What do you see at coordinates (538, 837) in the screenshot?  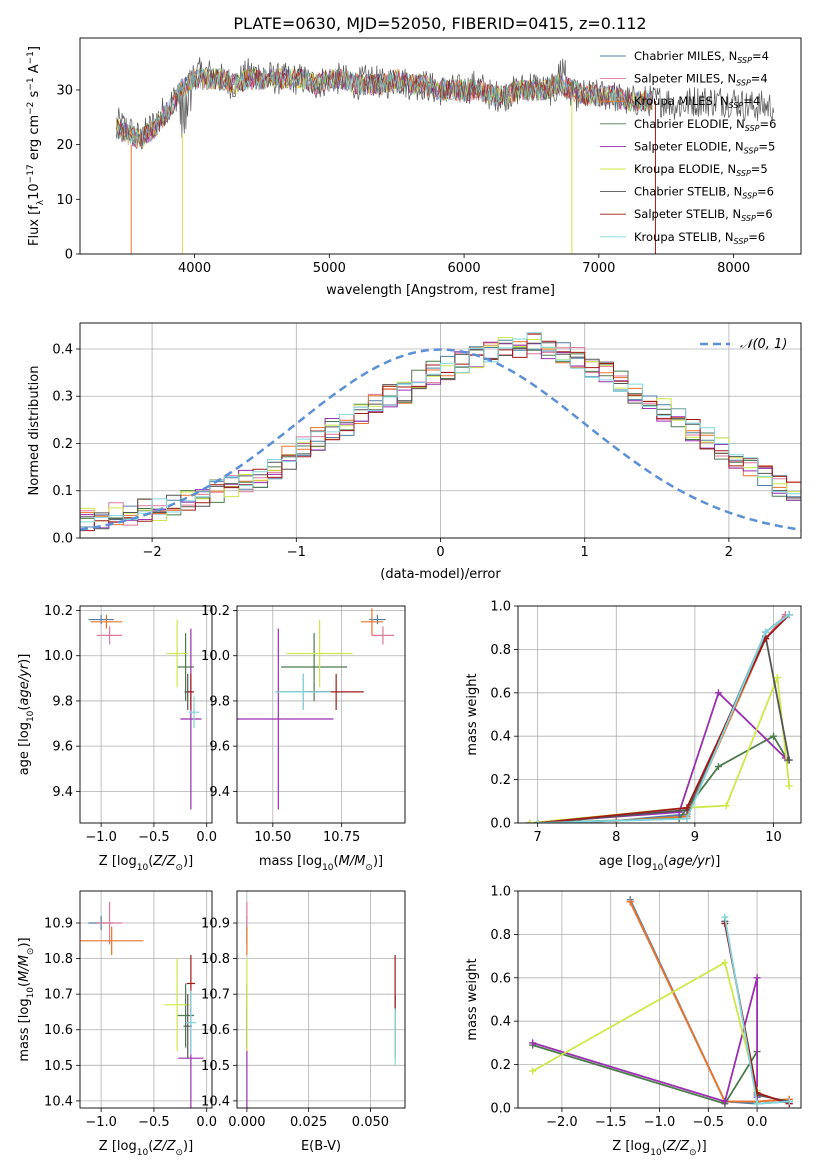 I see `x-tick-label: 7` at bounding box center [538, 837].